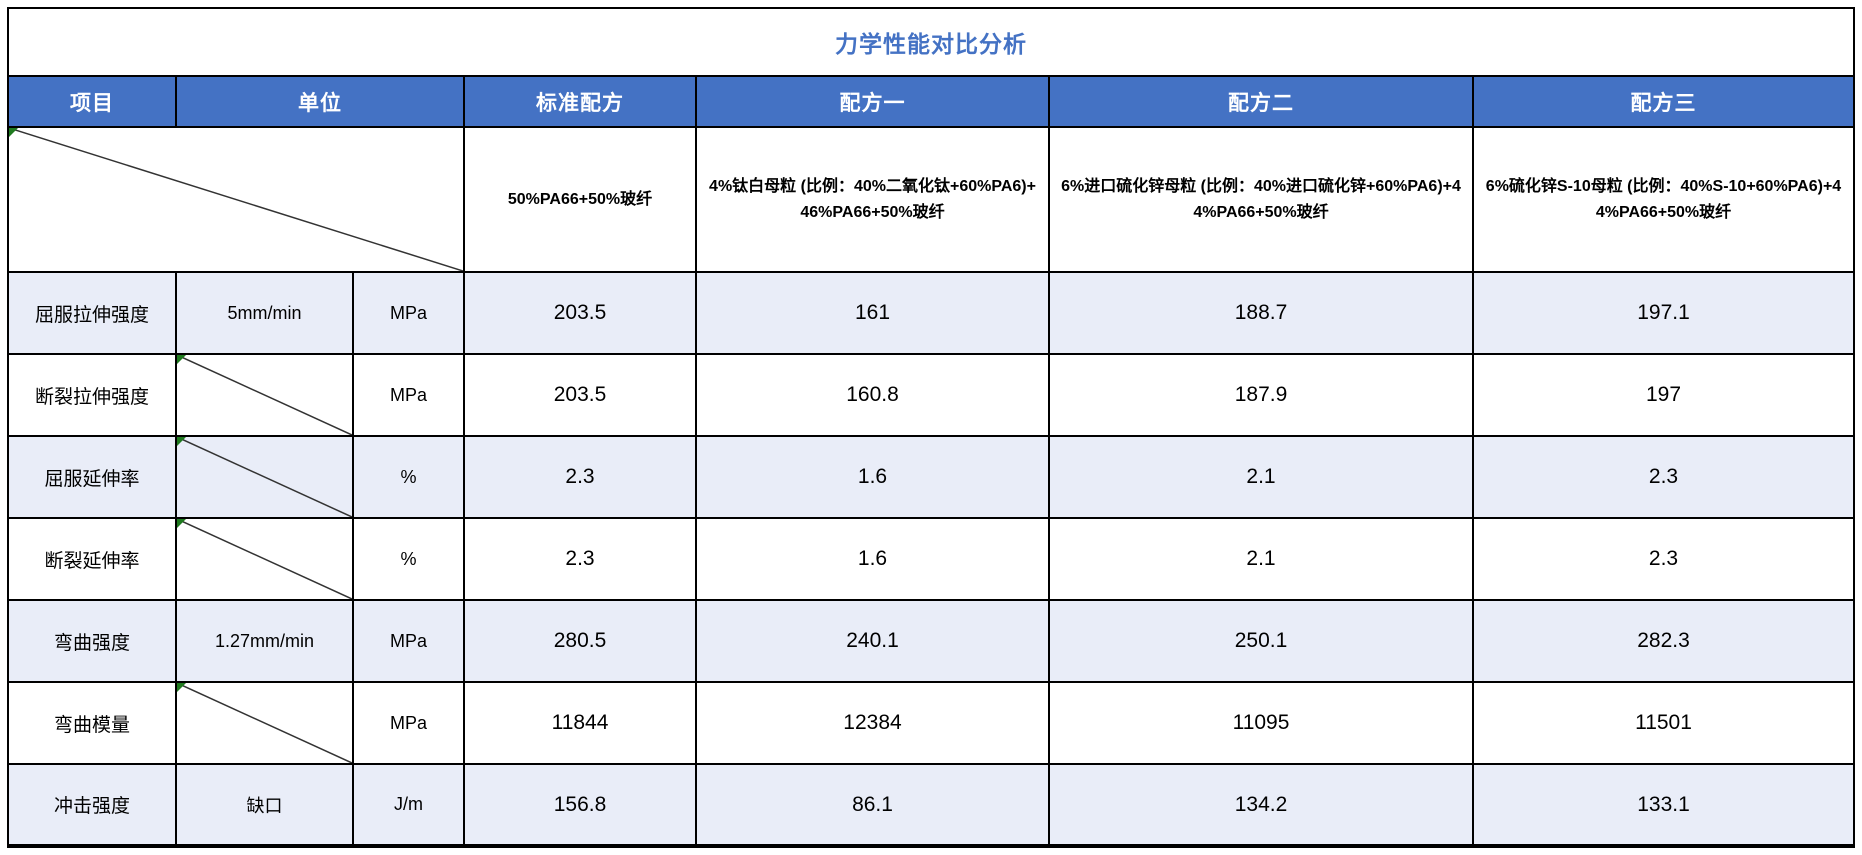 The image size is (1862, 855). What do you see at coordinates (580, 641) in the screenshot?
I see `value-standard: 280.5` at bounding box center [580, 641].